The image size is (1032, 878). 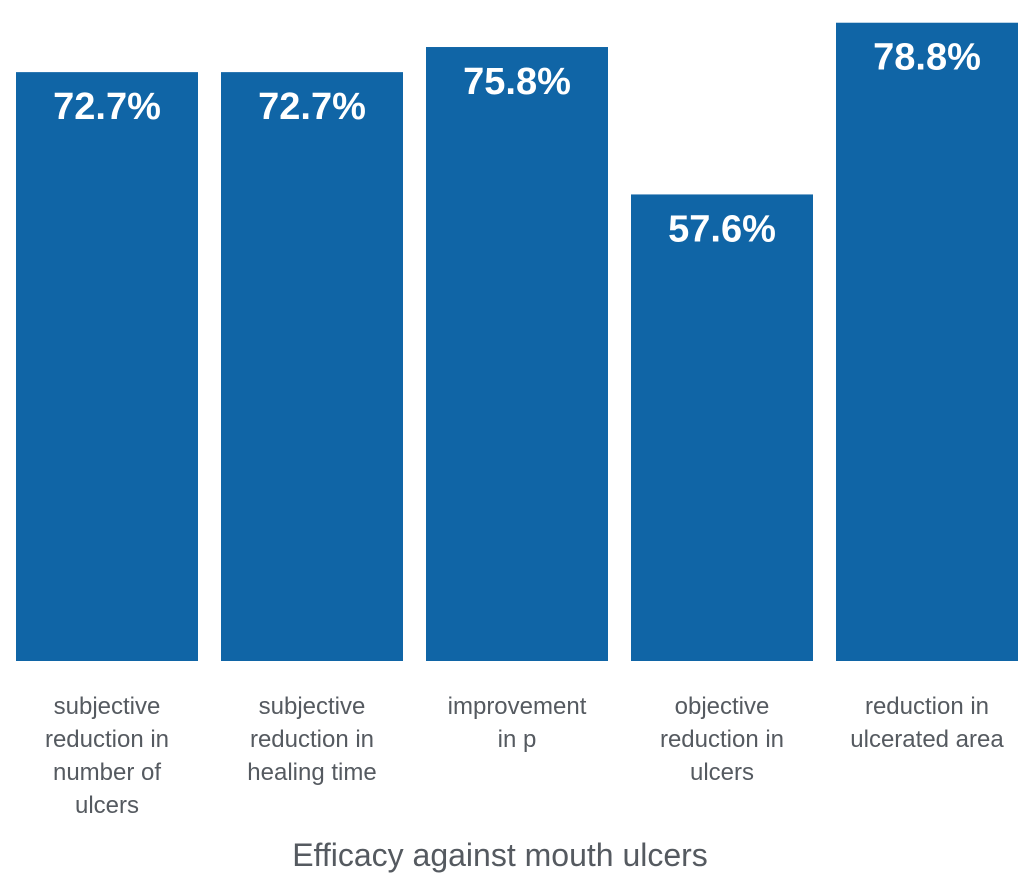 What do you see at coordinates (311, 772) in the screenshot?
I see `category-label-line: healing time` at bounding box center [311, 772].